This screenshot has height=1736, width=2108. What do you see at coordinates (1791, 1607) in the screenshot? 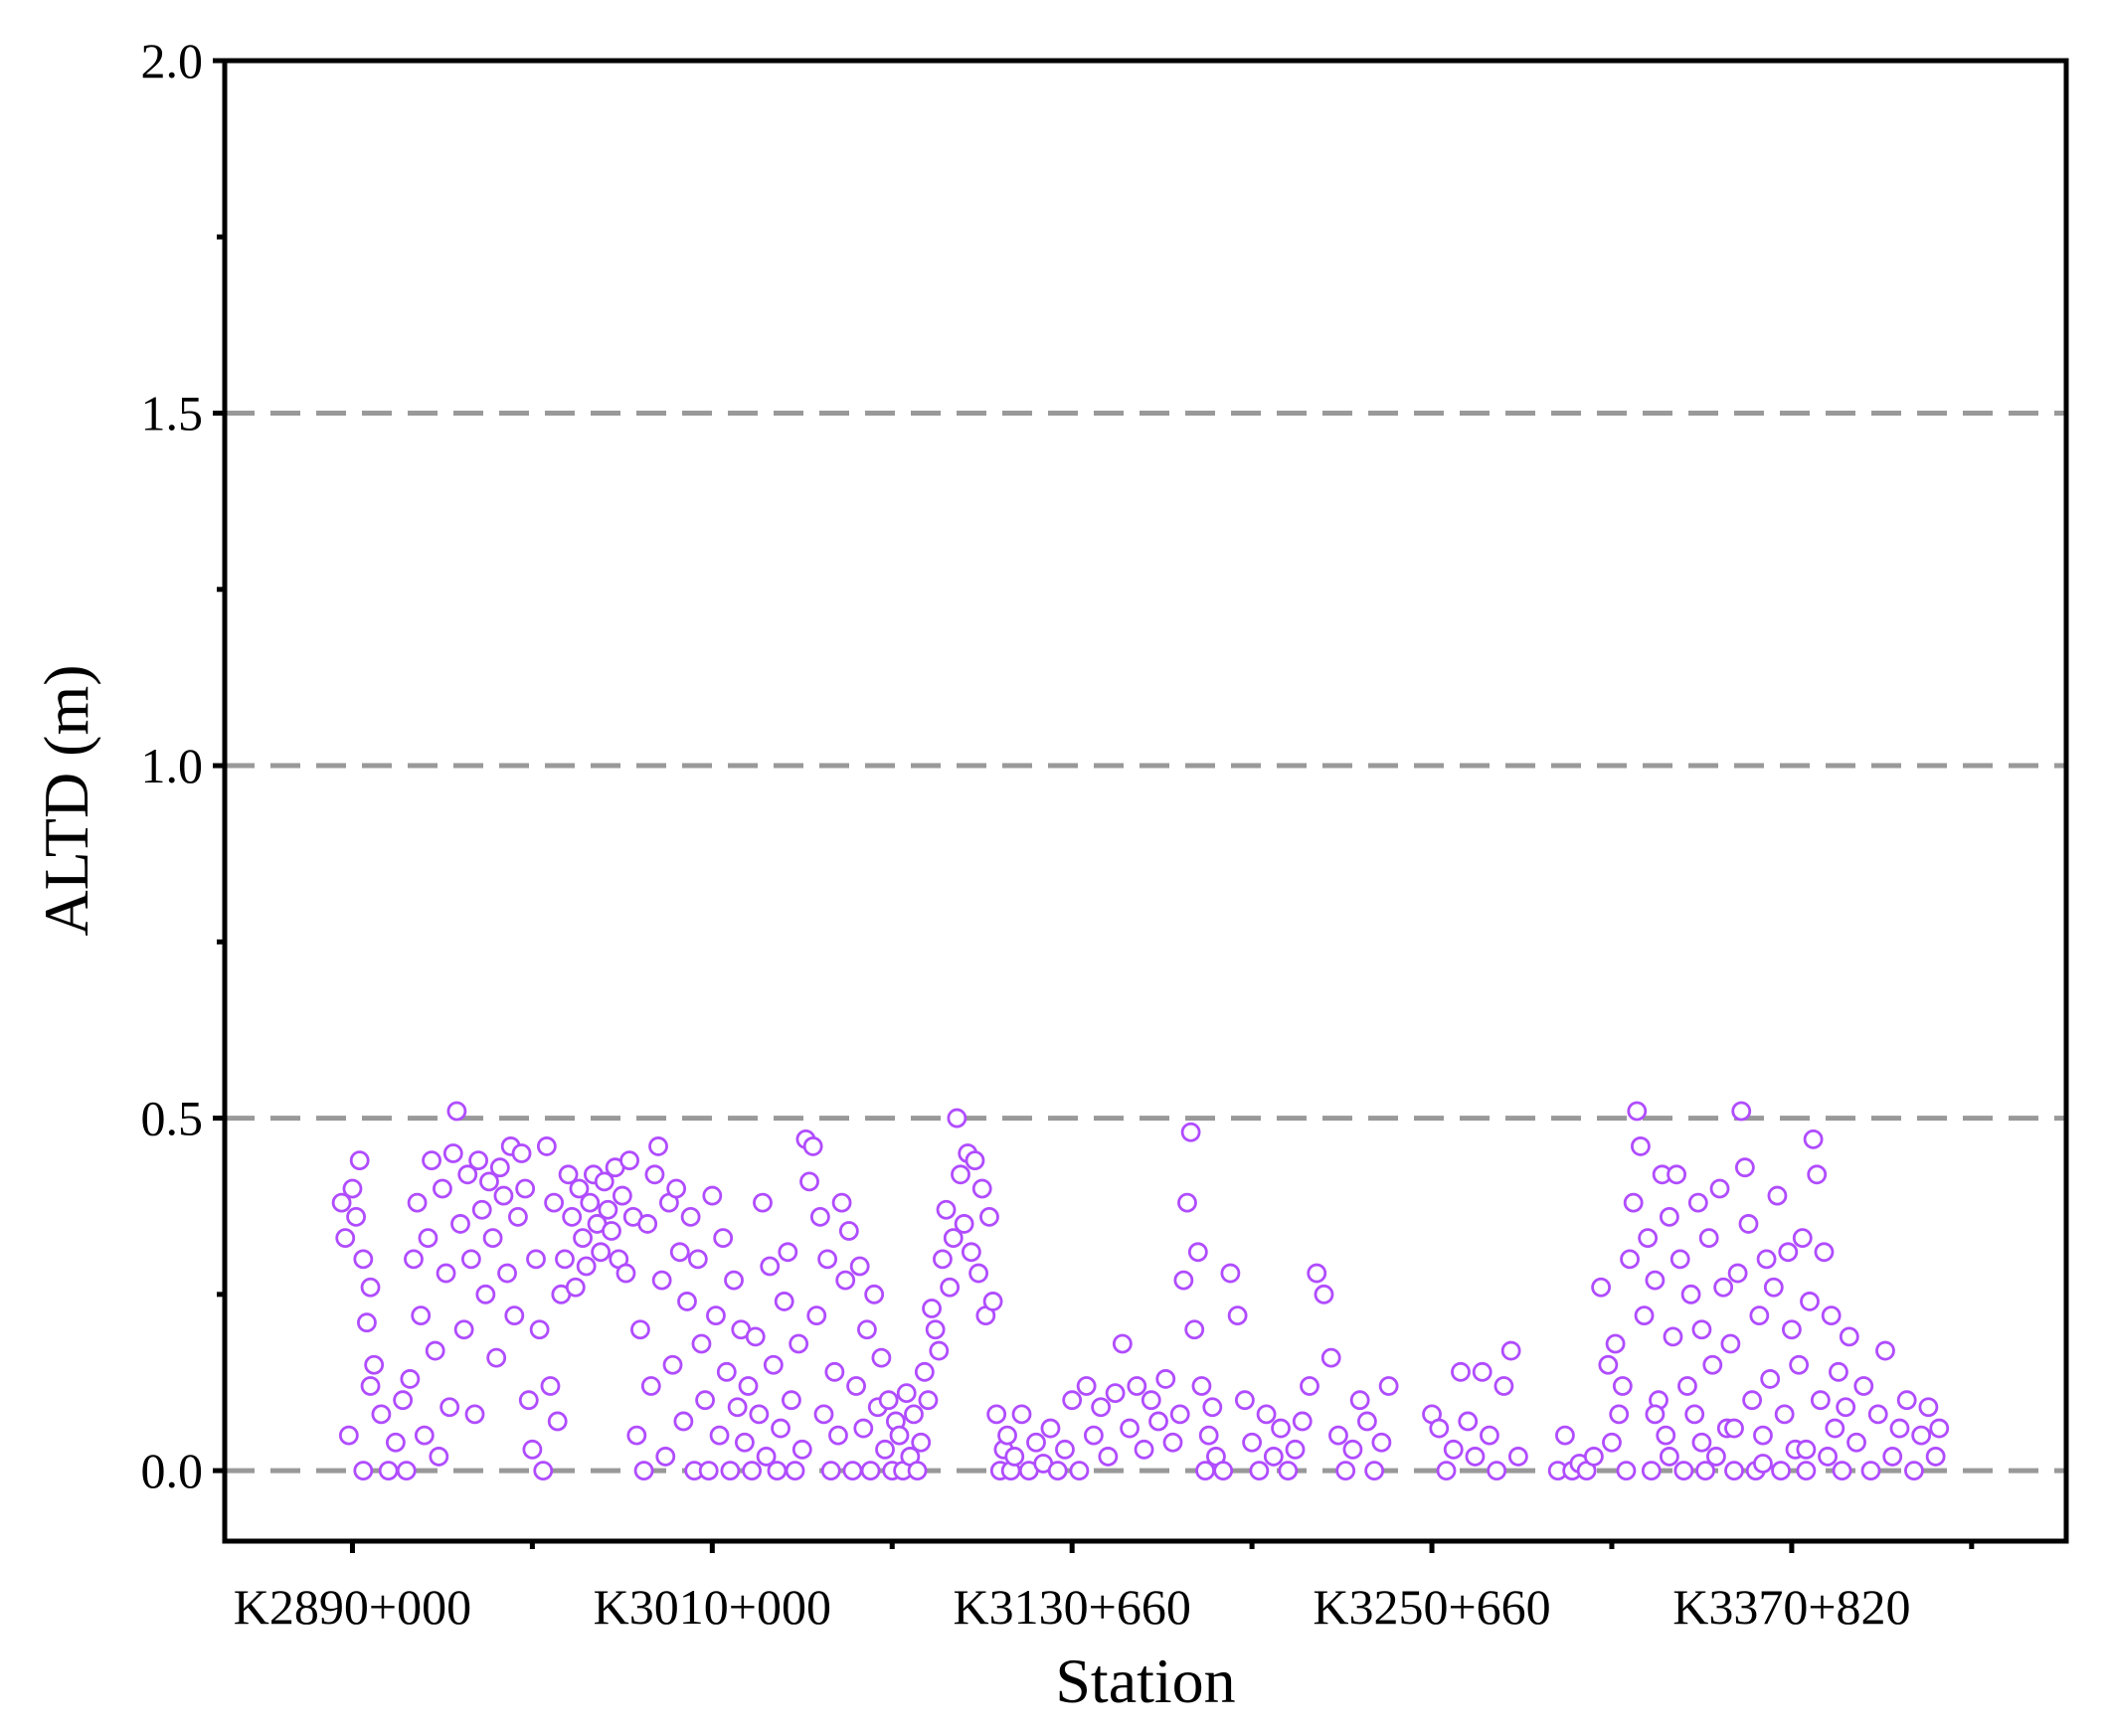
I see `x-tick-label: K3370+820` at bounding box center [1791, 1607].